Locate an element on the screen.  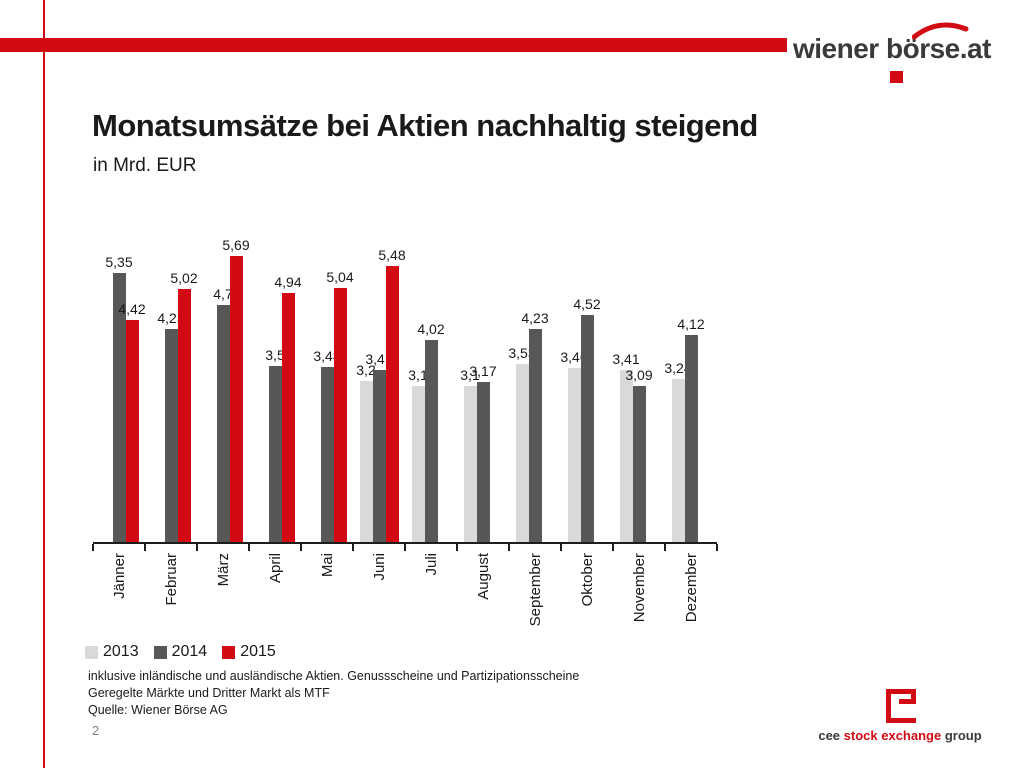
bar-2014-juni is located at coordinates (379, 456).